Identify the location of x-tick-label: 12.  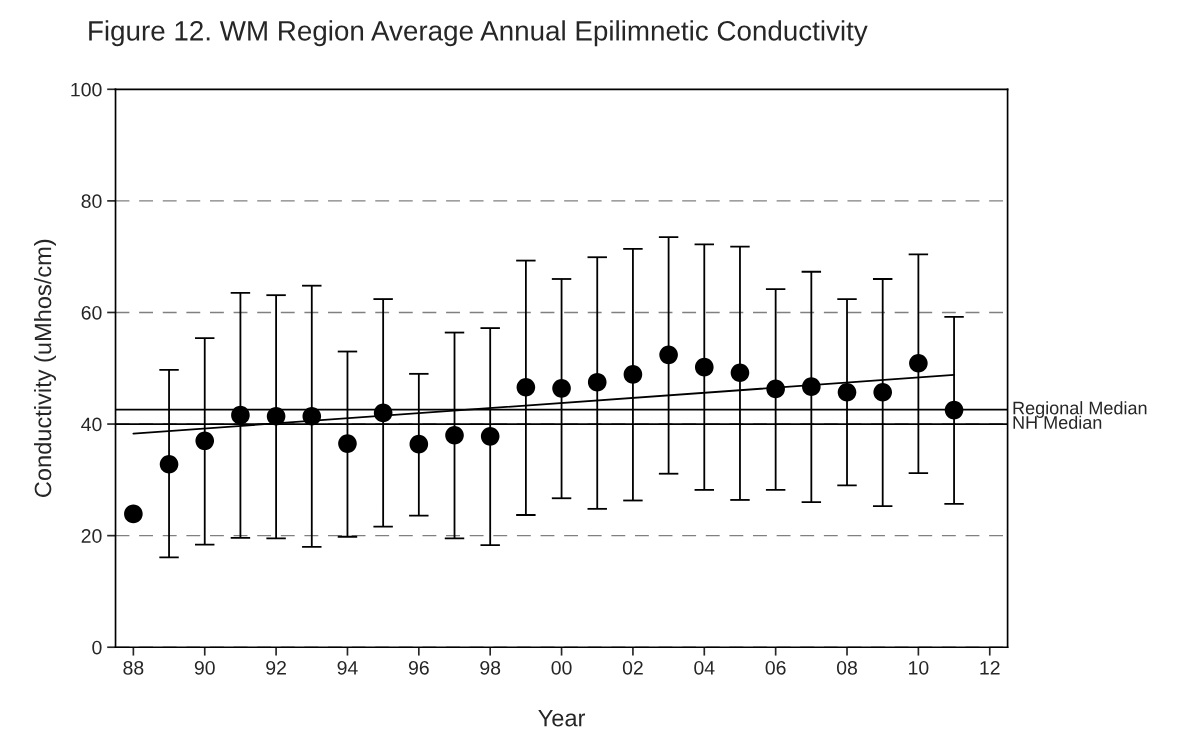
(990, 667).